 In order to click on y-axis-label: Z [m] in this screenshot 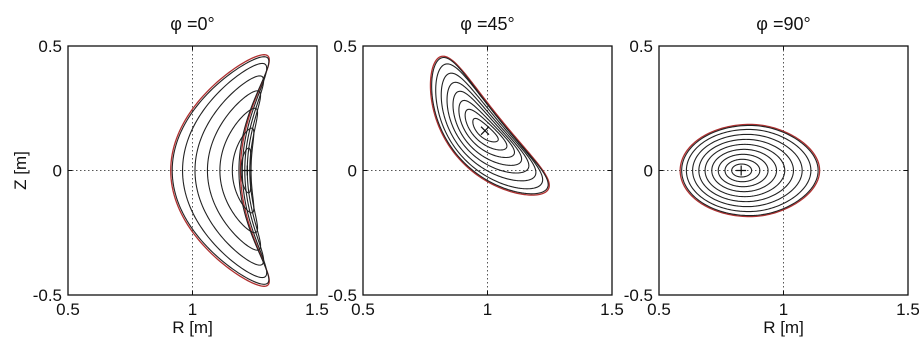, I will do `click(20, 170)`.